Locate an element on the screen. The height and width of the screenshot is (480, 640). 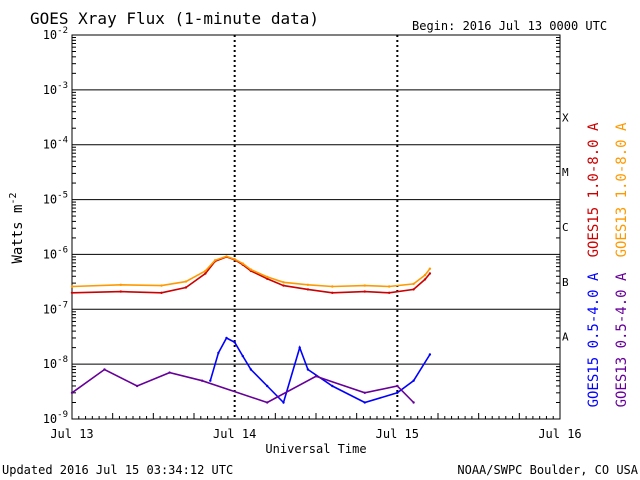
x-tick-label: Jul 14 is located at coordinates (234, 434).